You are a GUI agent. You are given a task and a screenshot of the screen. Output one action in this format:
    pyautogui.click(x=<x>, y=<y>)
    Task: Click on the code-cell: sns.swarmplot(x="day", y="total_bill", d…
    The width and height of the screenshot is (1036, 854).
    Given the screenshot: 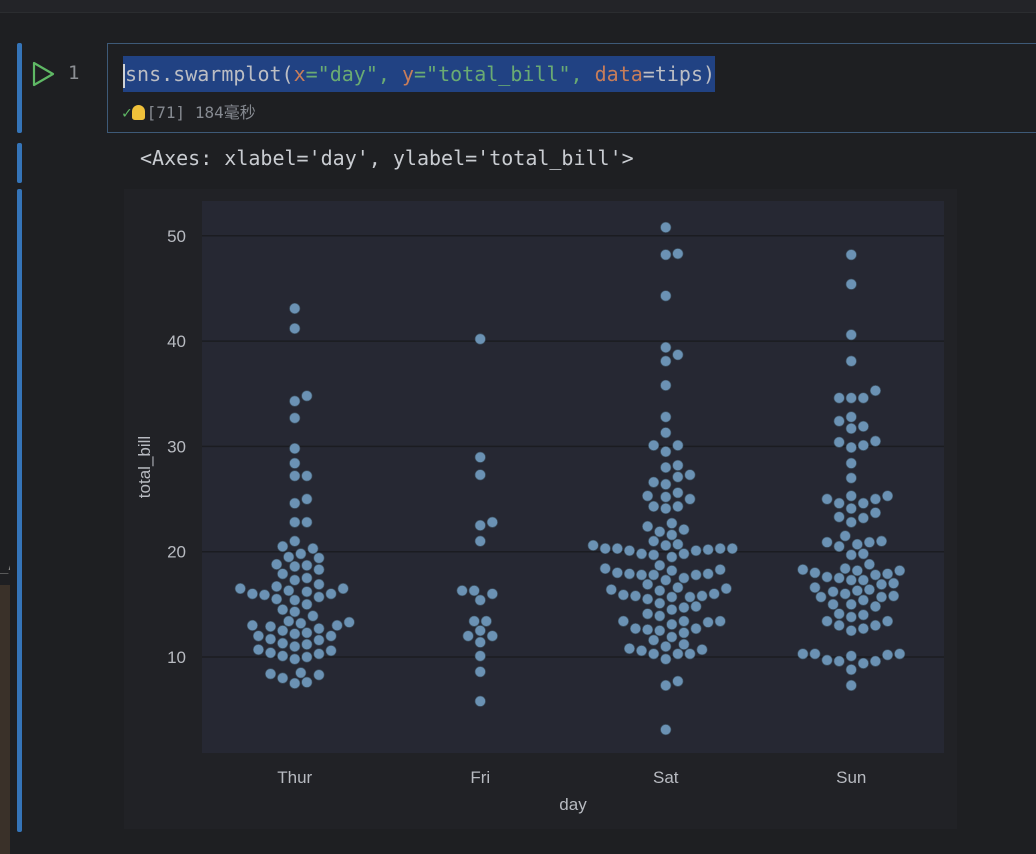 What is the action you would take?
    pyautogui.click(x=571, y=88)
    